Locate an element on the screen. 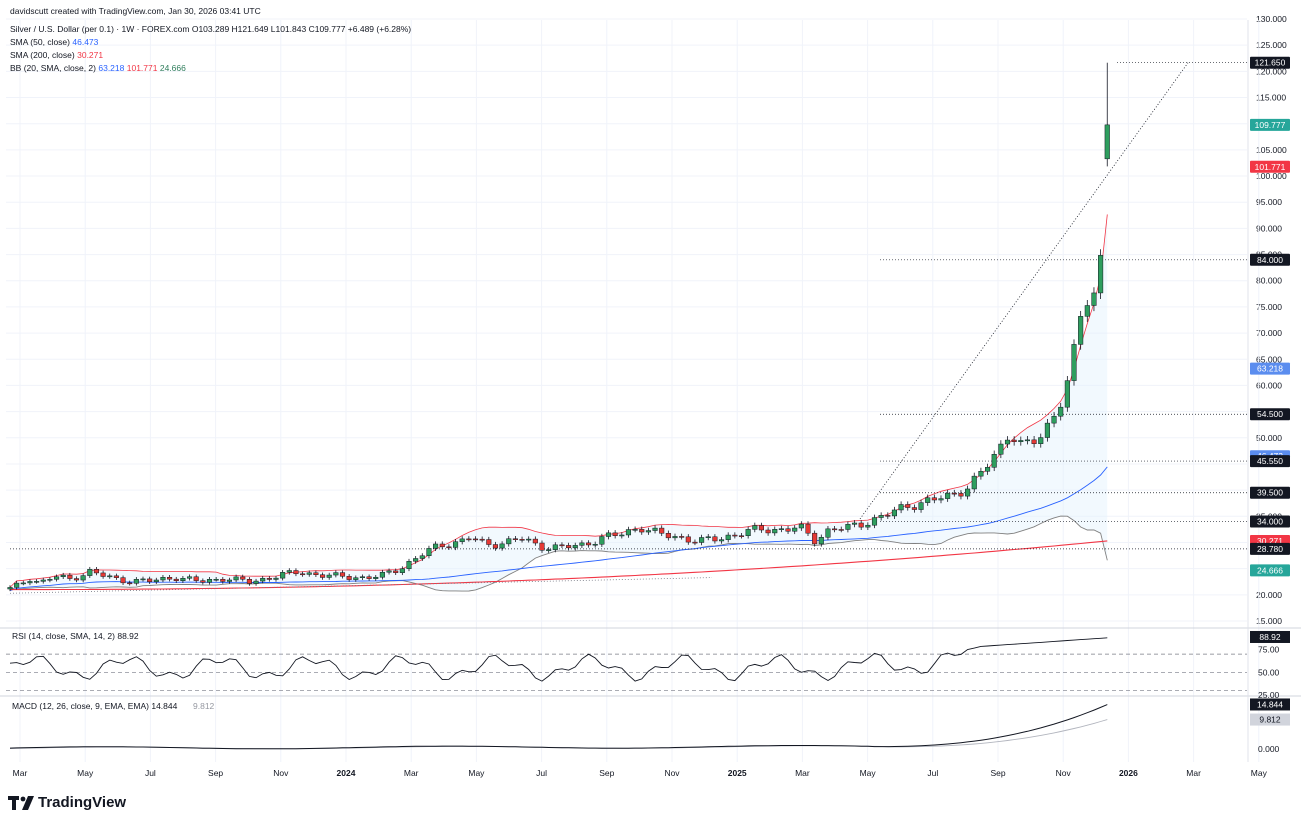 This screenshot has height=830, width=1301. bb-lower-value: 24.666 is located at coordinates (172, 68).